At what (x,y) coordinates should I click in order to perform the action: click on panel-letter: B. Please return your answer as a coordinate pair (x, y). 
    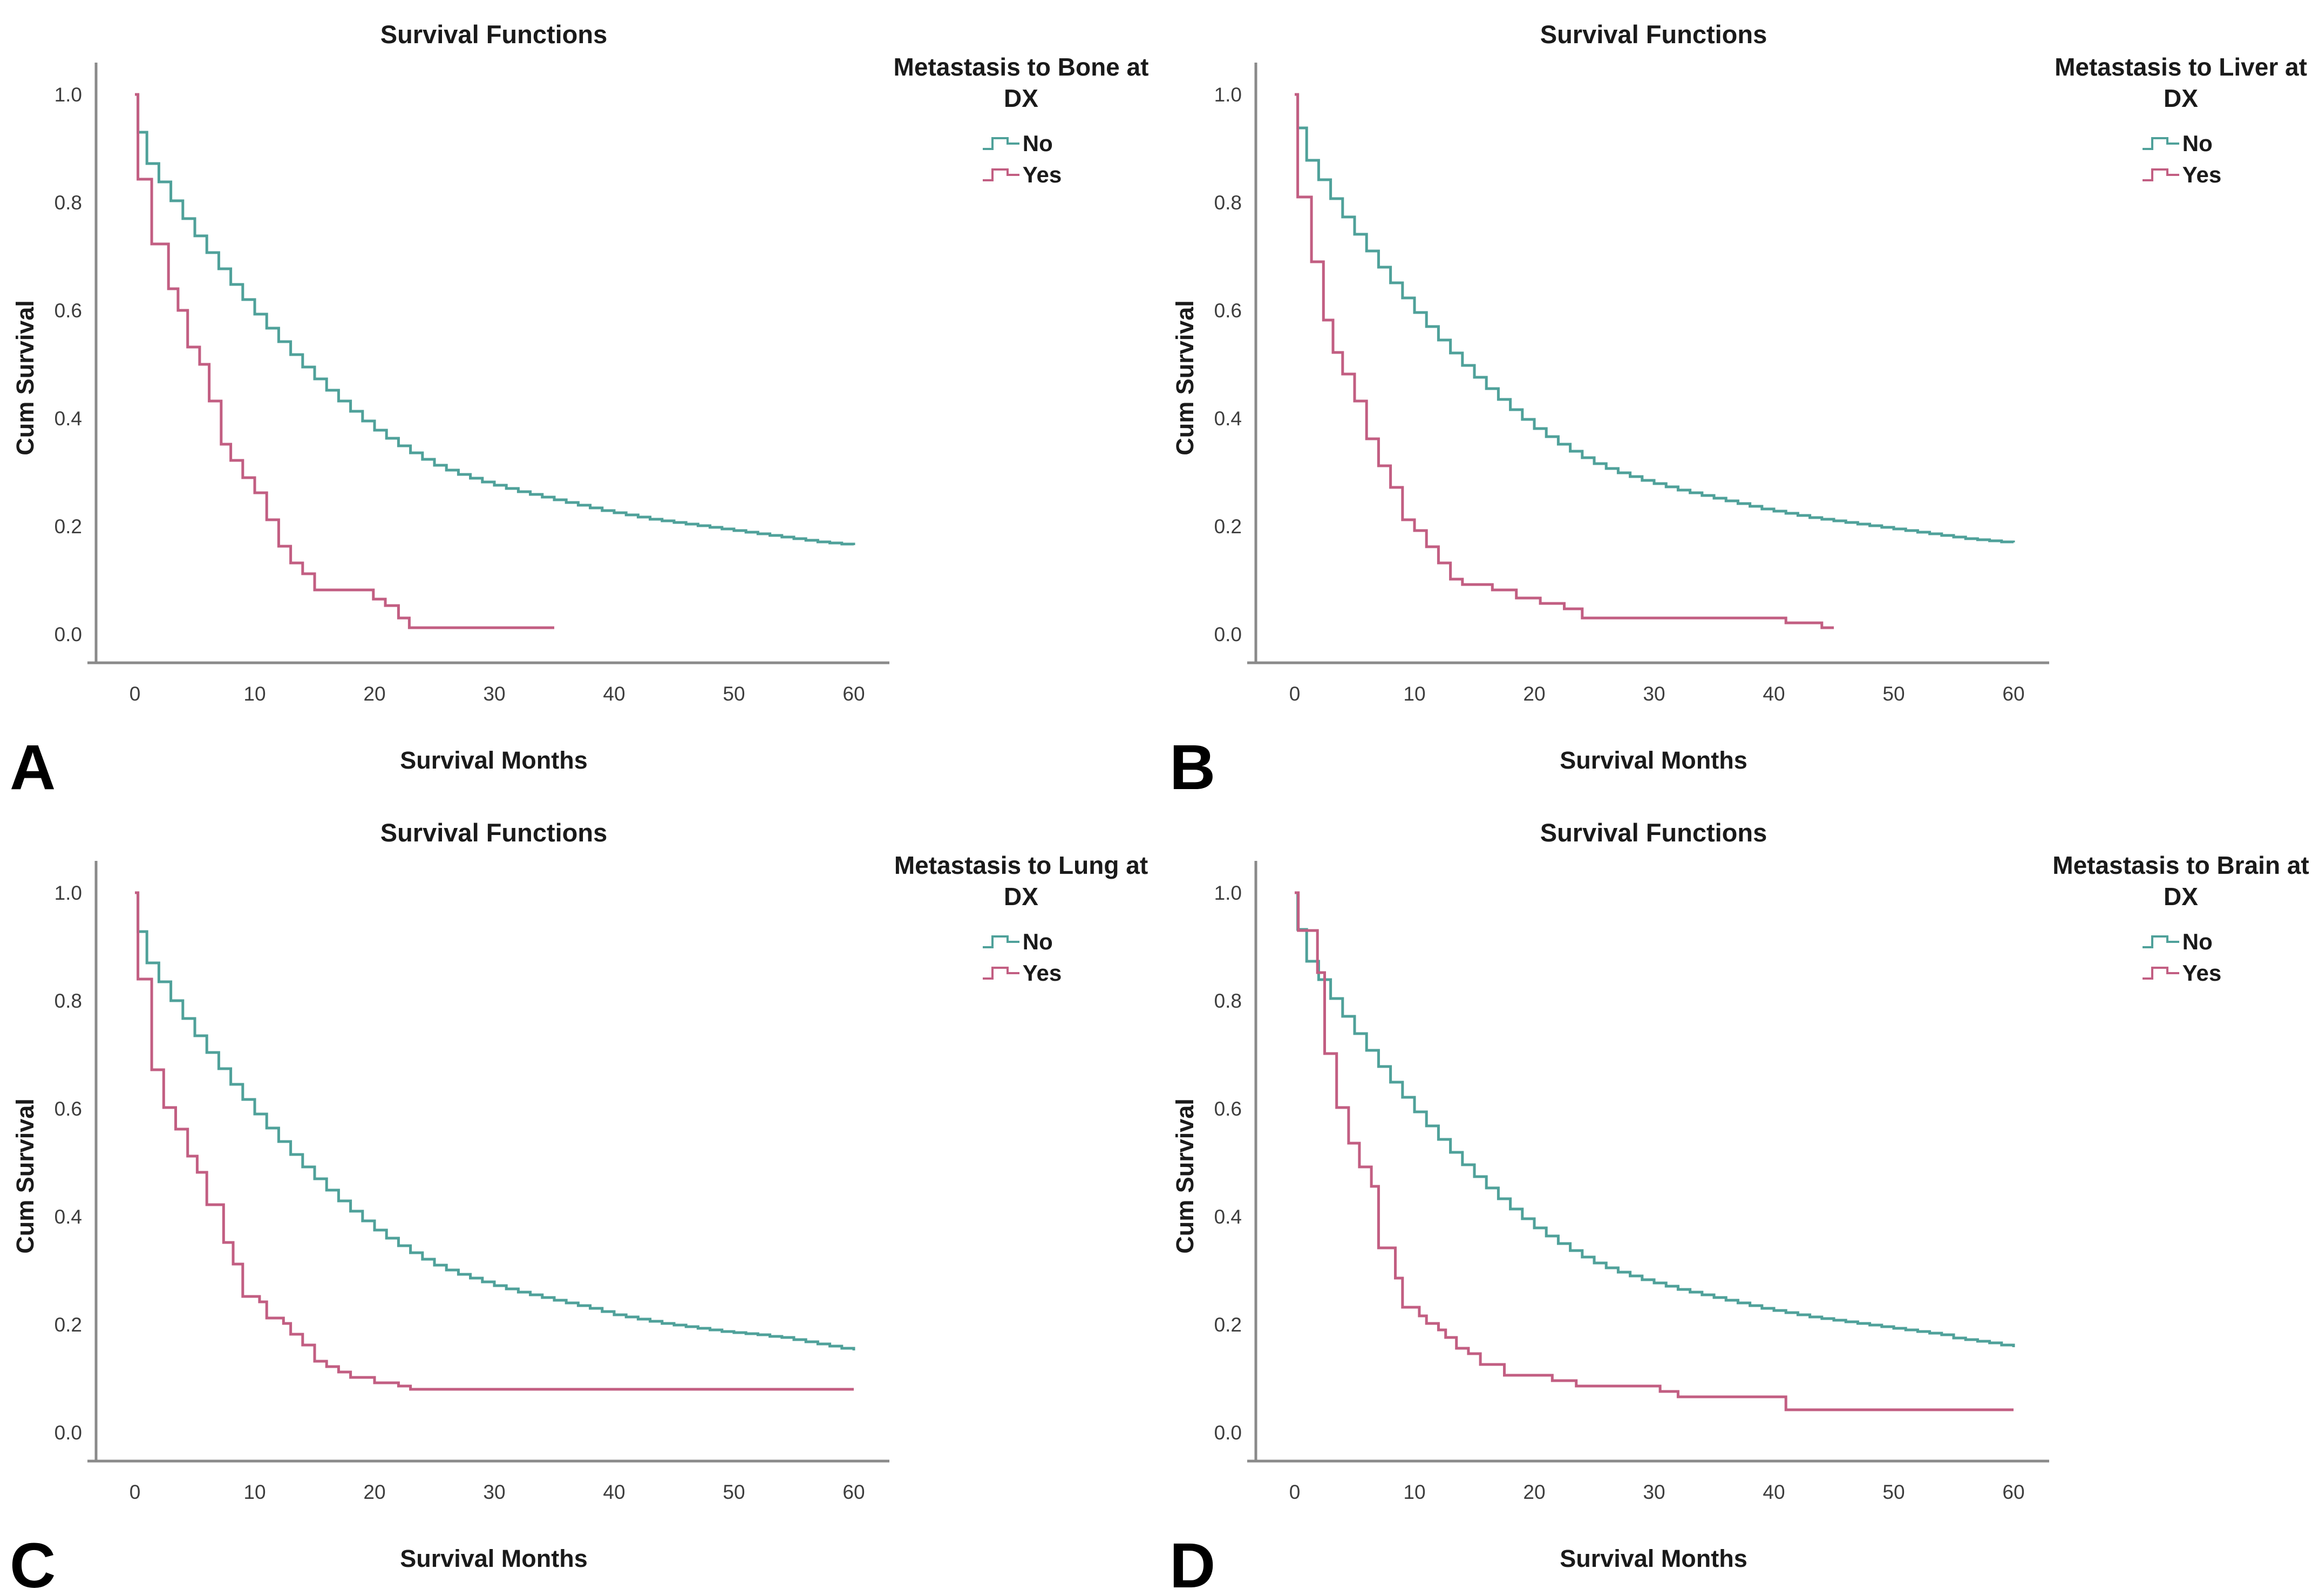
    Looking at the image, I should click on (1192, 765).